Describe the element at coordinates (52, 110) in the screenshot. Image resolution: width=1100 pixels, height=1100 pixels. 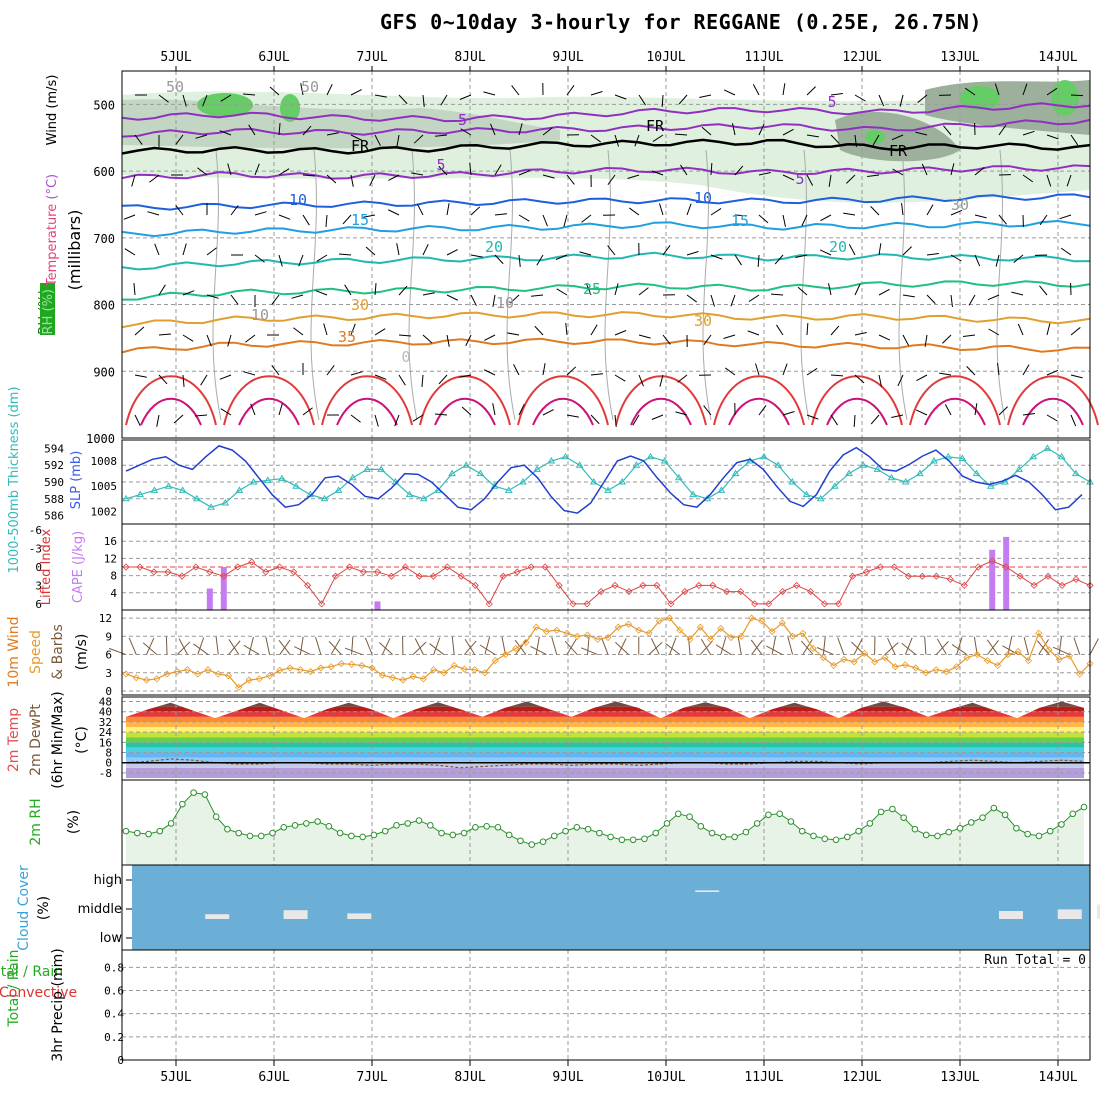
I see `ylabel-wind: Wind (m/s)` at that location.